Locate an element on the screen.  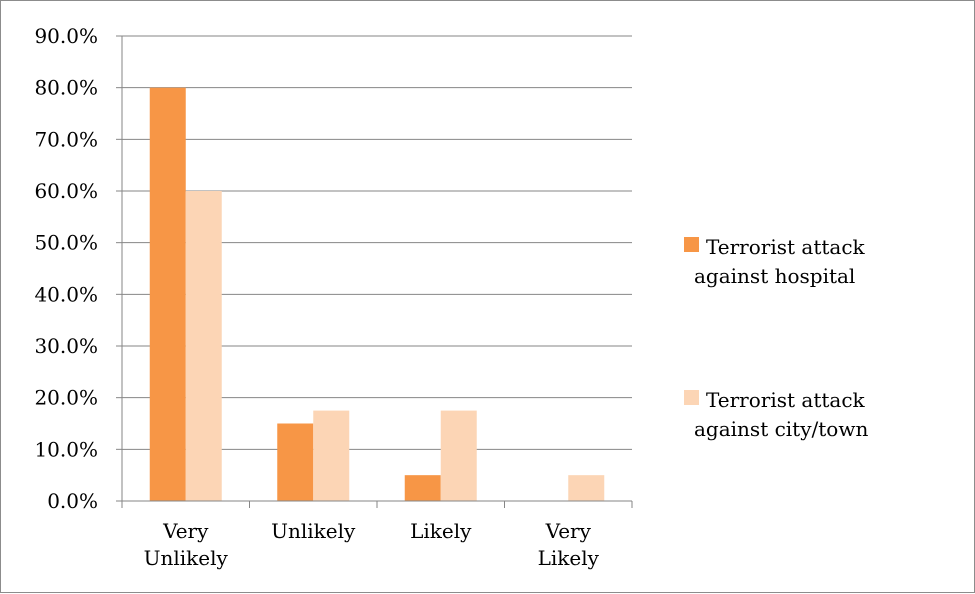
x-category-label: Very Unlikely is located at coordinates (186, 544).